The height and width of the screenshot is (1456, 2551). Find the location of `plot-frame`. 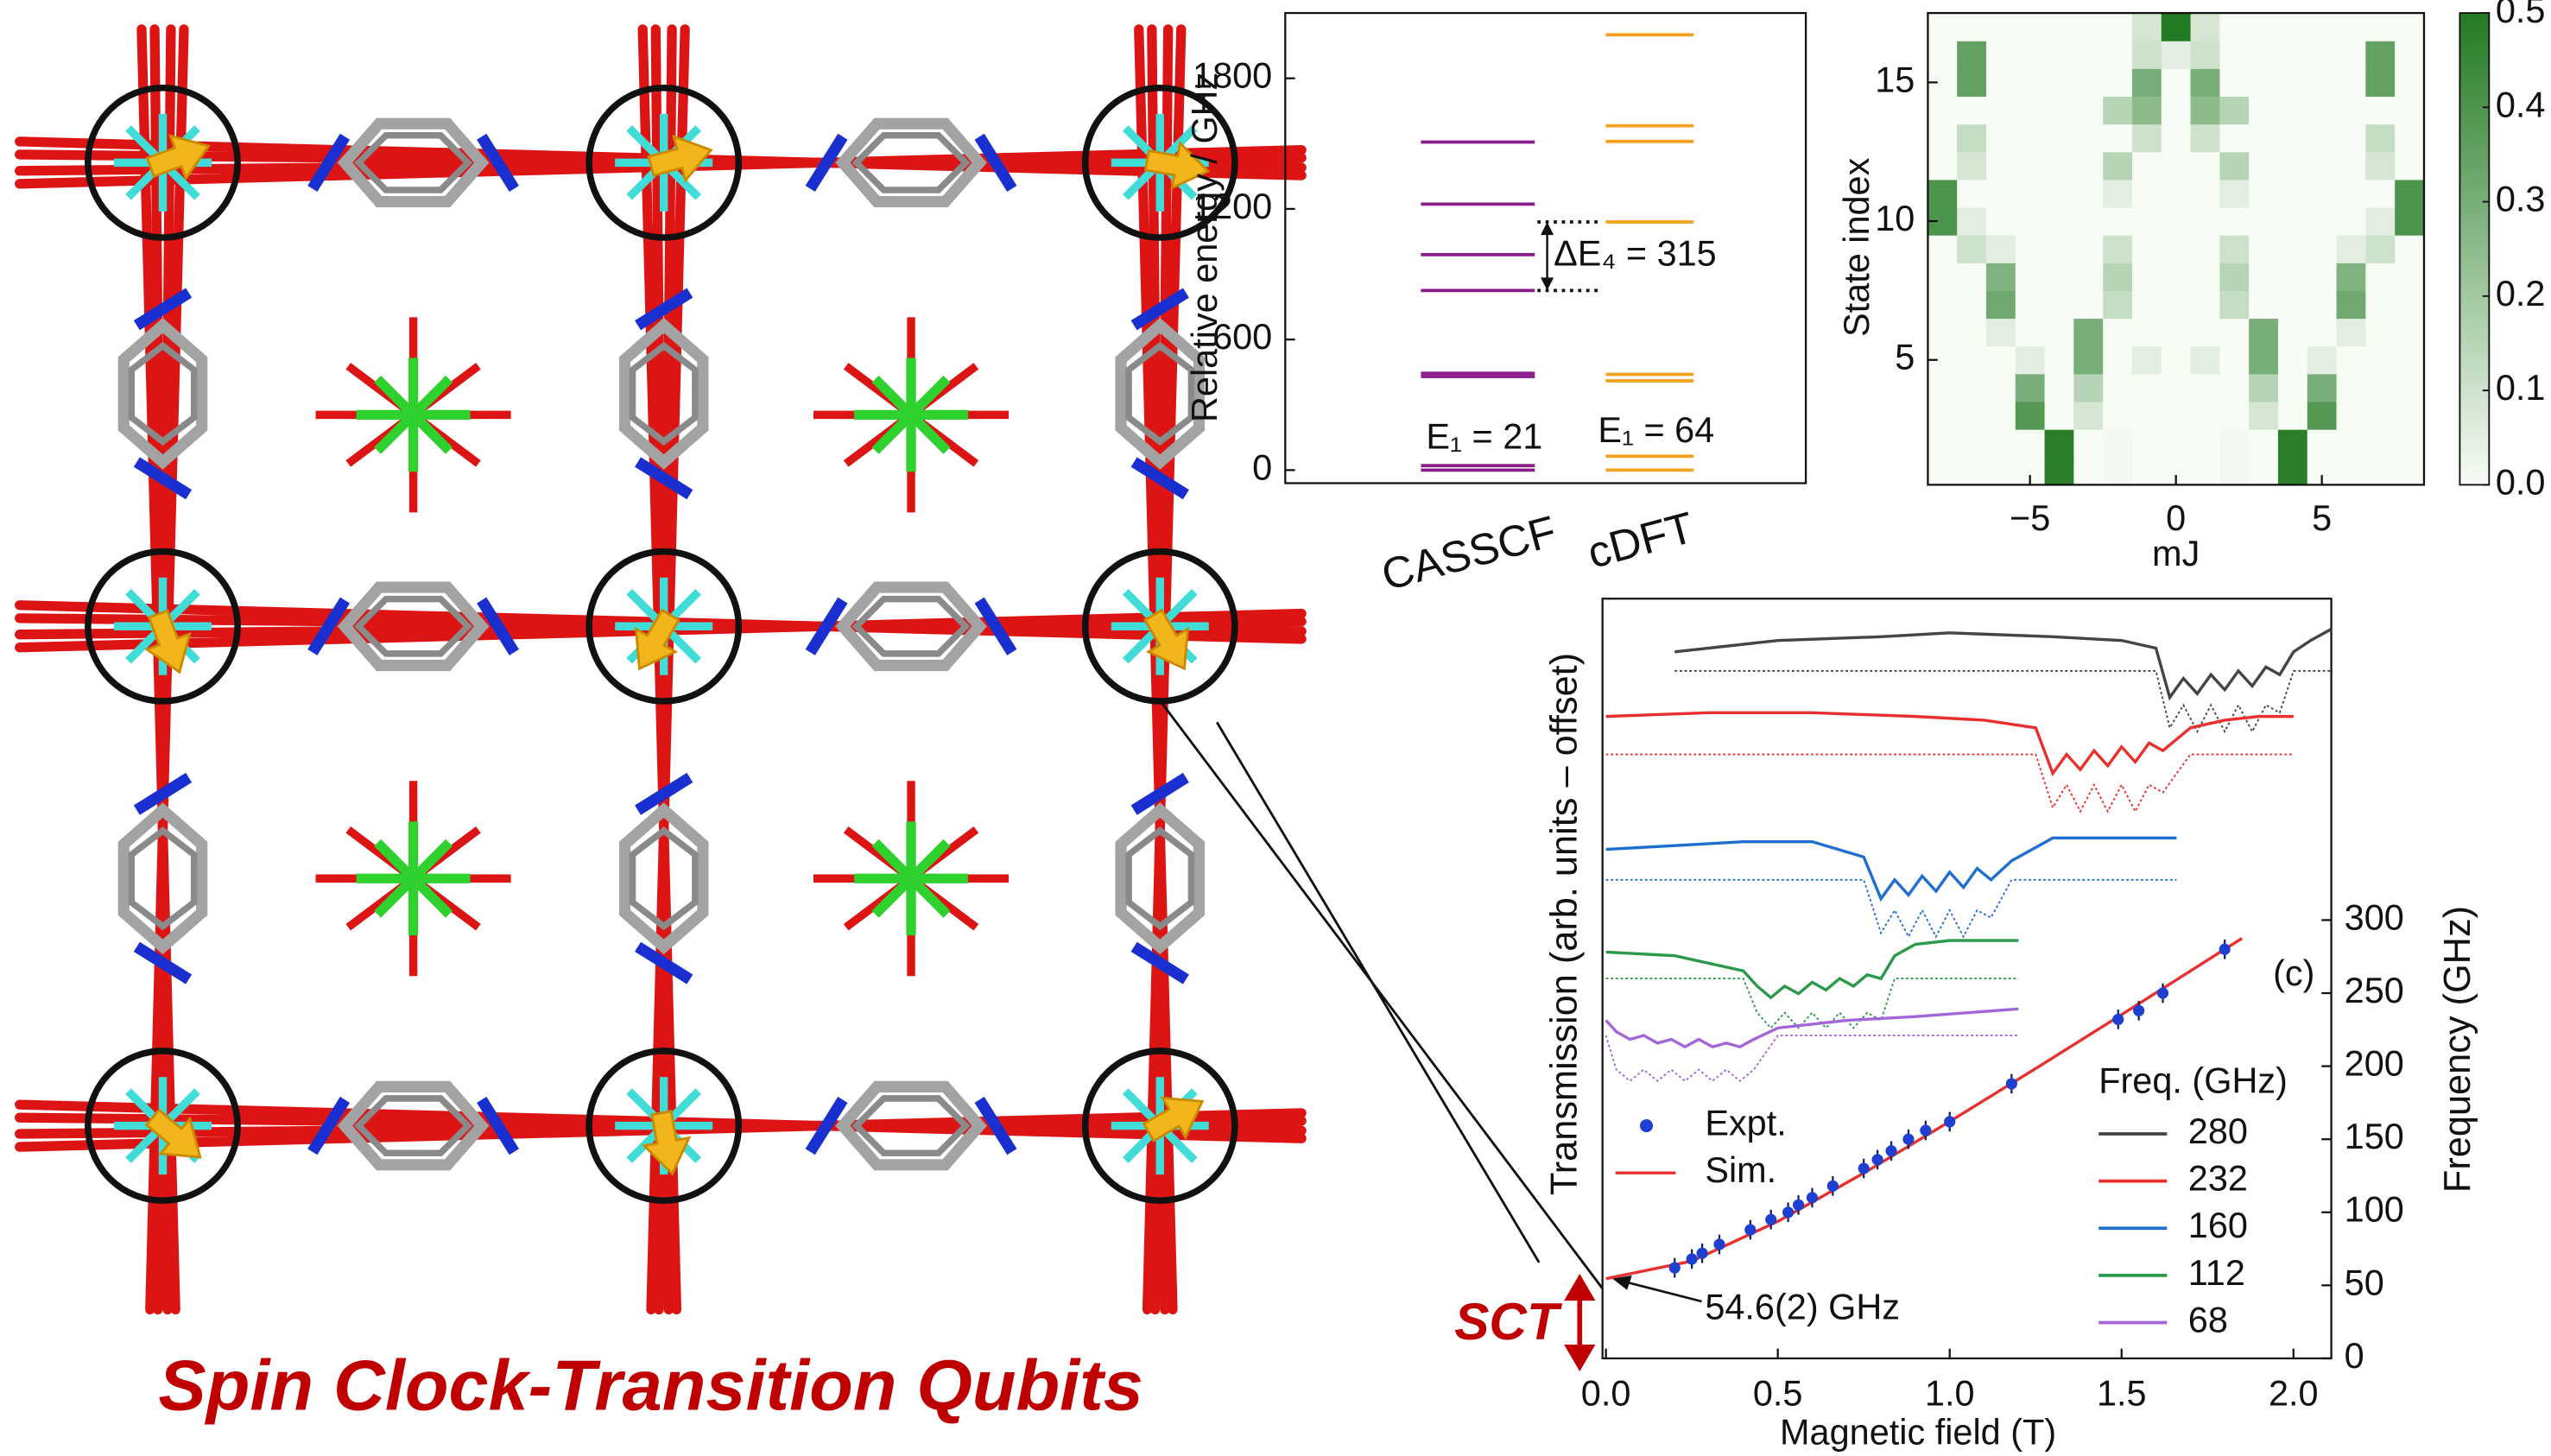

plot-frame is located at coordinates (1545, 247).